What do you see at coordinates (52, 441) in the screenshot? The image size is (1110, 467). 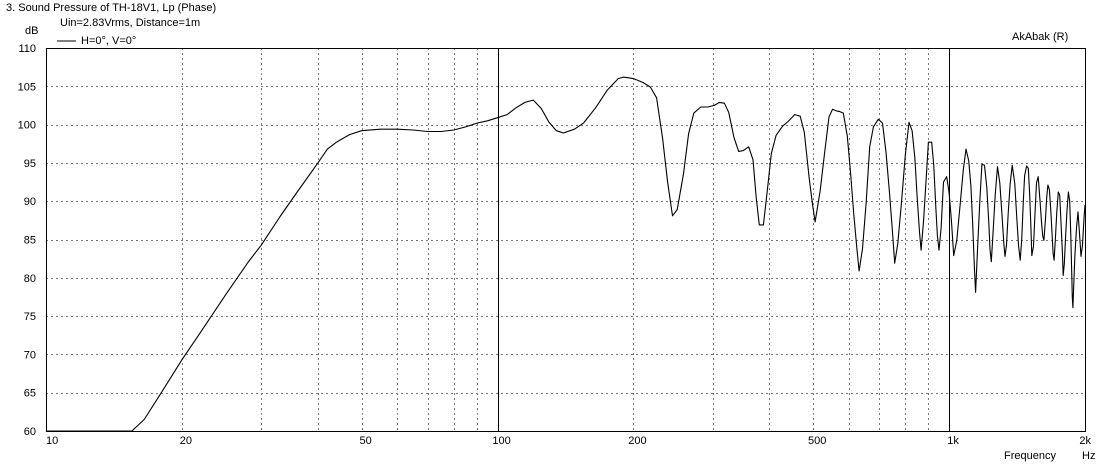 I see `x-tick-label: 10` at bounding box center [52, 441].